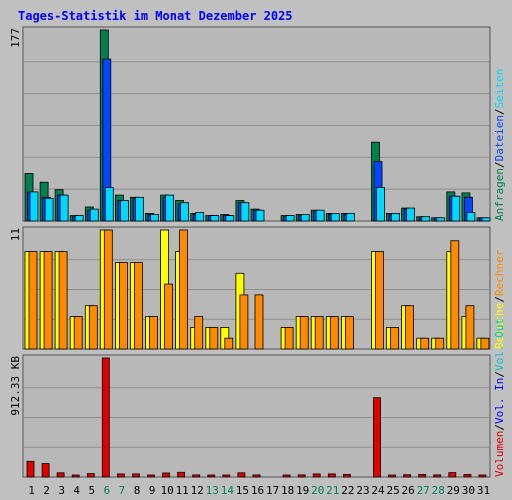  What do you see at coordinates (228, 490) in the screenshot?
I see `day-label-14: 14` at bounding box center [228, 490].